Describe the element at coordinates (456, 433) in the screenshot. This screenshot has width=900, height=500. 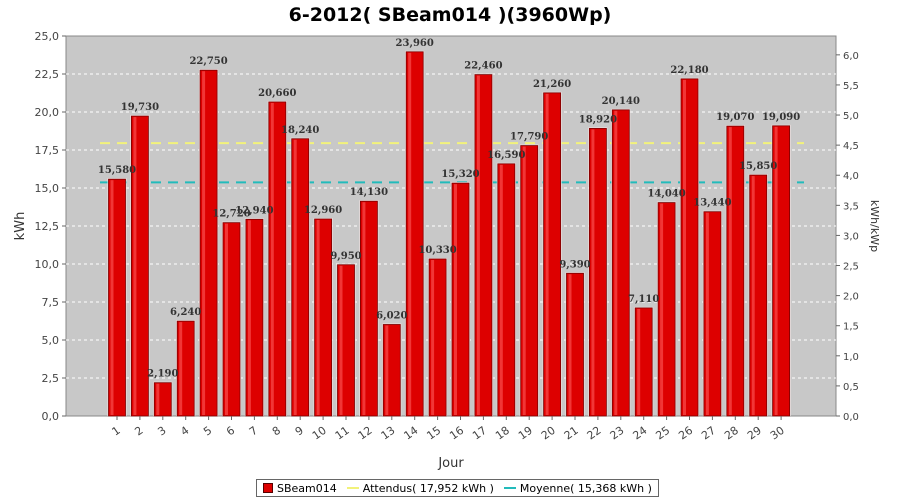
I see `x-tick-label: 16` at that location.